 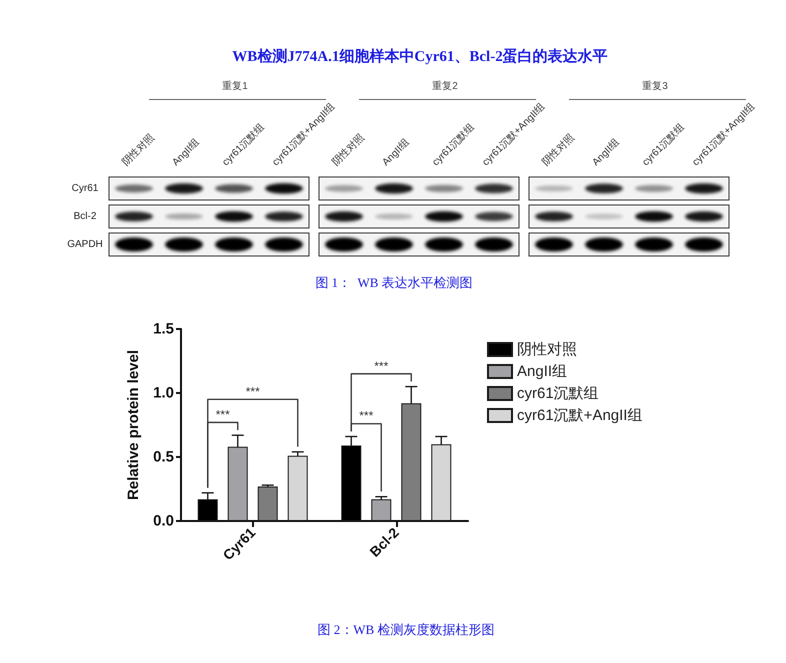 I want to click on text: 重复3, so click(x=655, y=86).